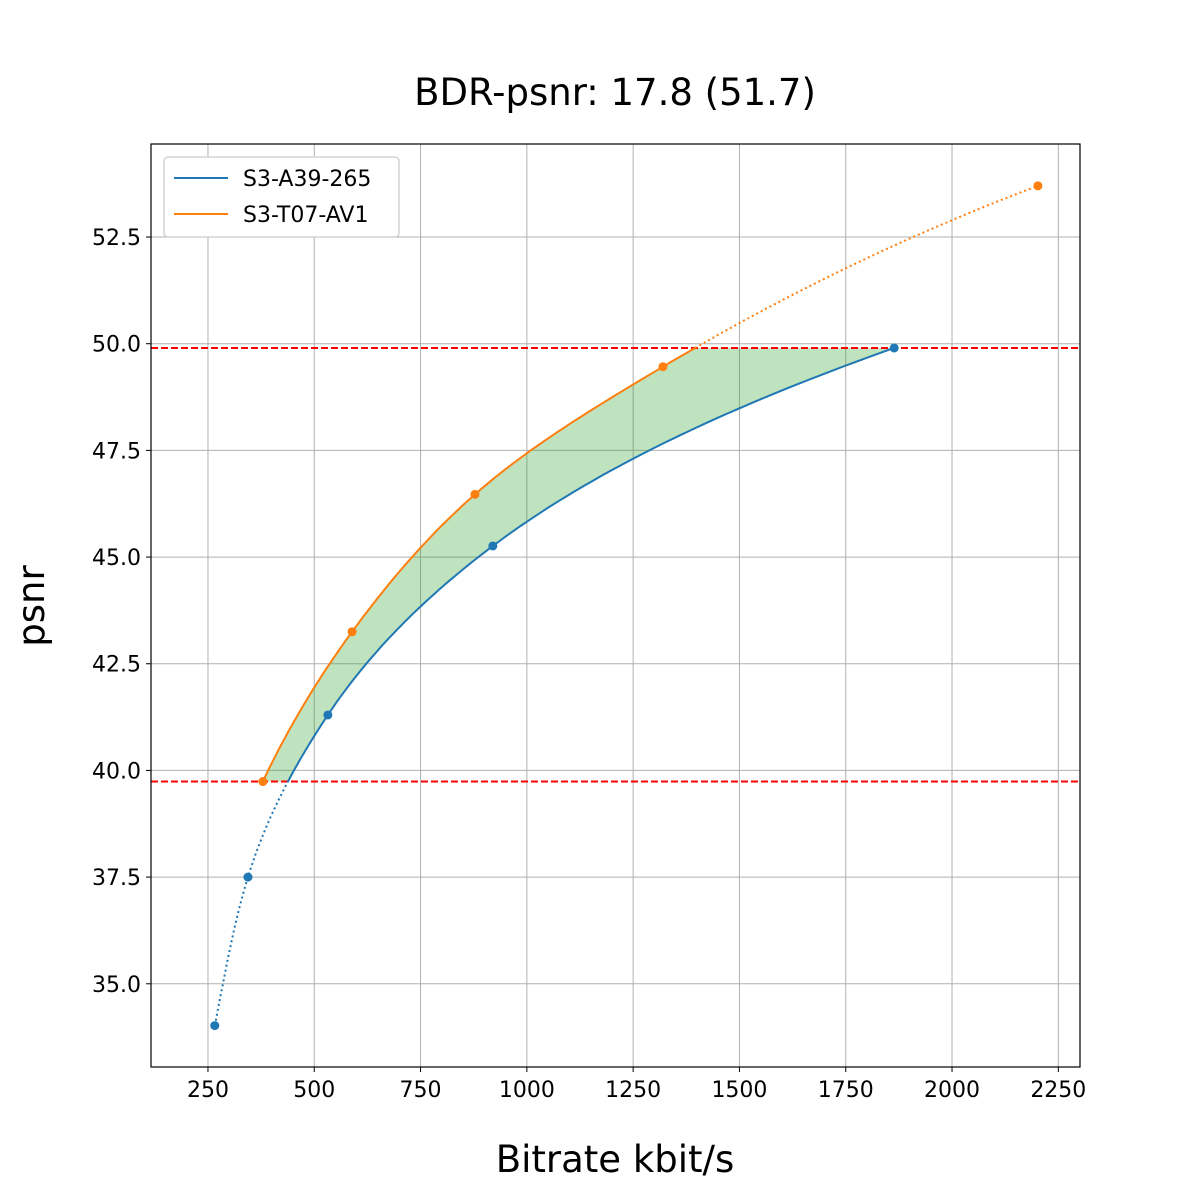 Image resolution: width=1200 pixels, height=1204 pixels. I want to click on y-tick-label: 40.0, so click(116, 771).